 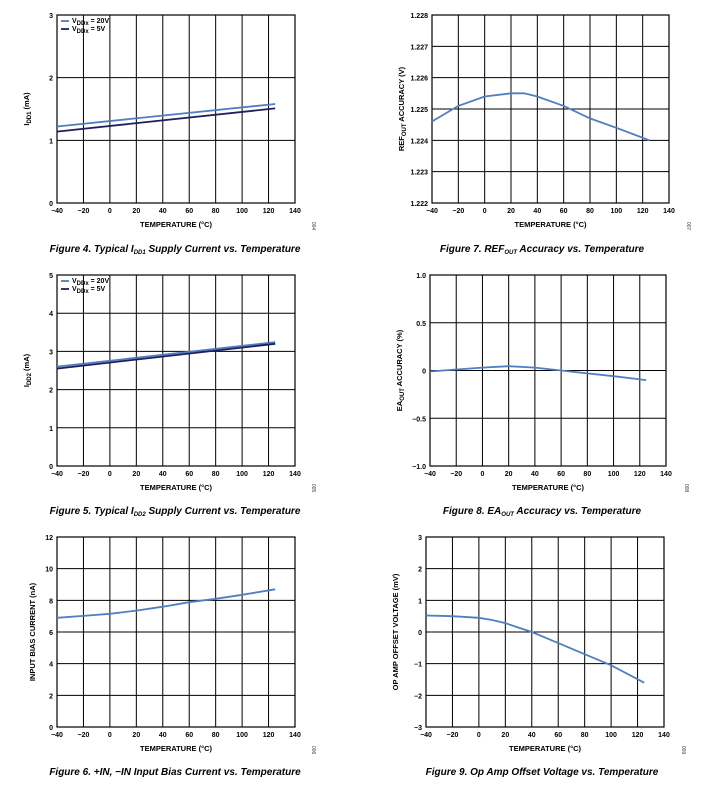 What do you see at coordinates (418, 696) in the screenshot?
I see `y-tick-label: −2` at bounding box center [418, 696].